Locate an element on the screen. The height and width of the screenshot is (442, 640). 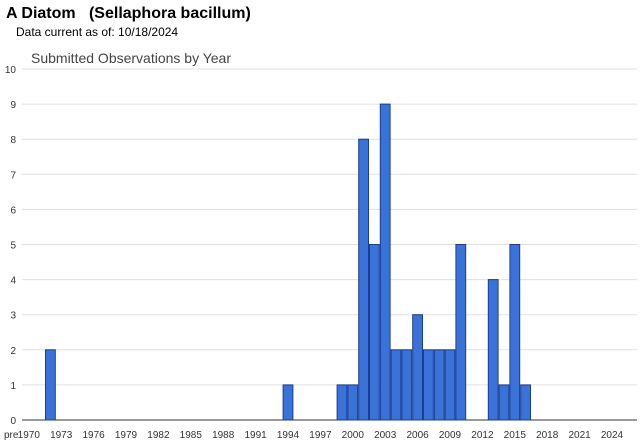
chart-title: Submitted Observations by Year is located at coordinates (131, 58).